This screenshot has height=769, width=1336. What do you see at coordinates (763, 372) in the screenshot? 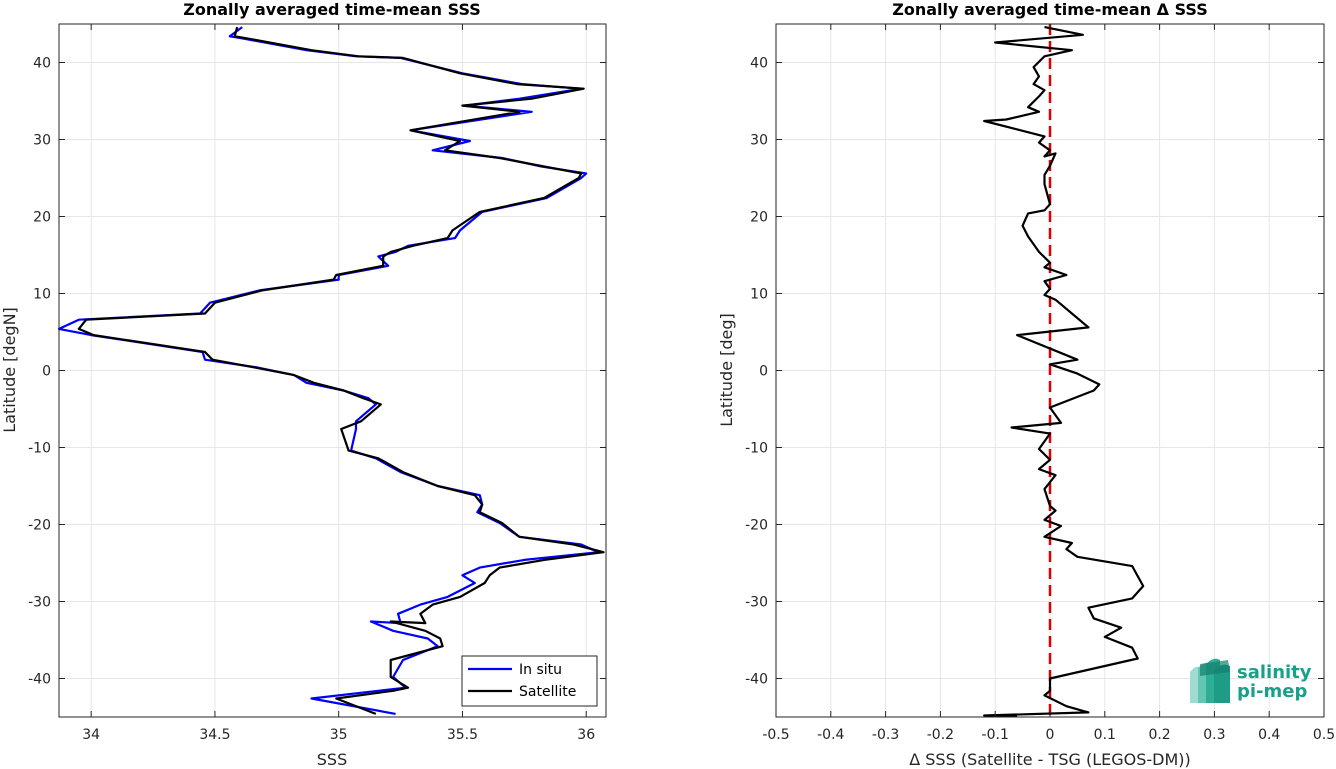
I see `right-y-tick-label: 0` at bounding box center [763, 372].